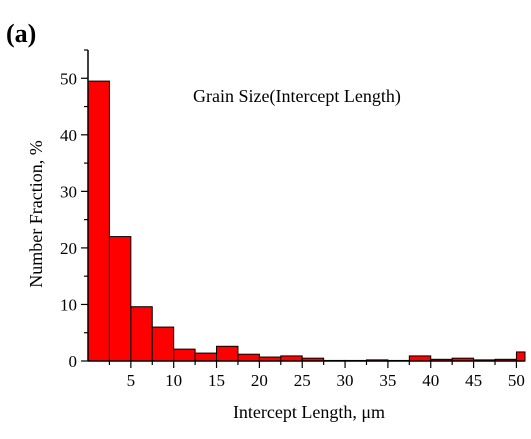  I want to click on x-tick-label: 50, so click(516, 380).